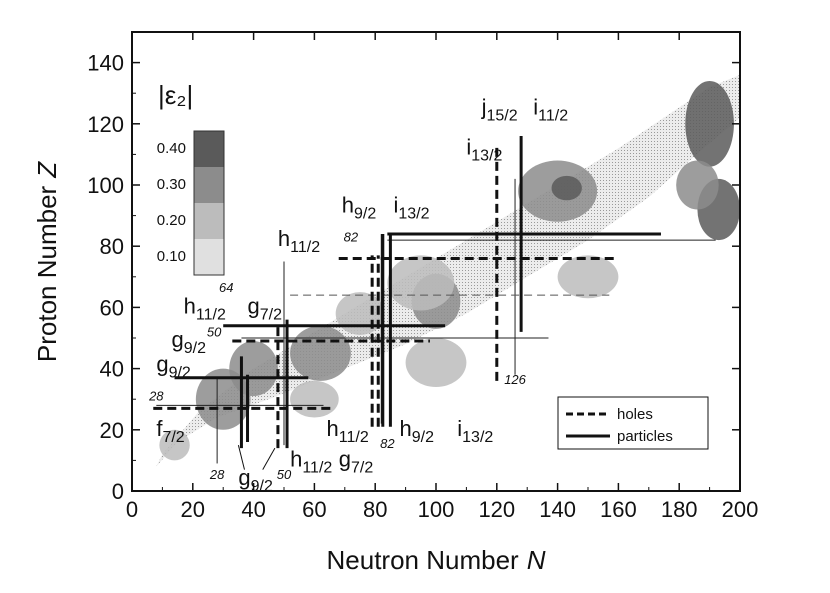 This screenshot has height=593, width=830. I want to click on y-tick-label: 140, so click(105, 63).